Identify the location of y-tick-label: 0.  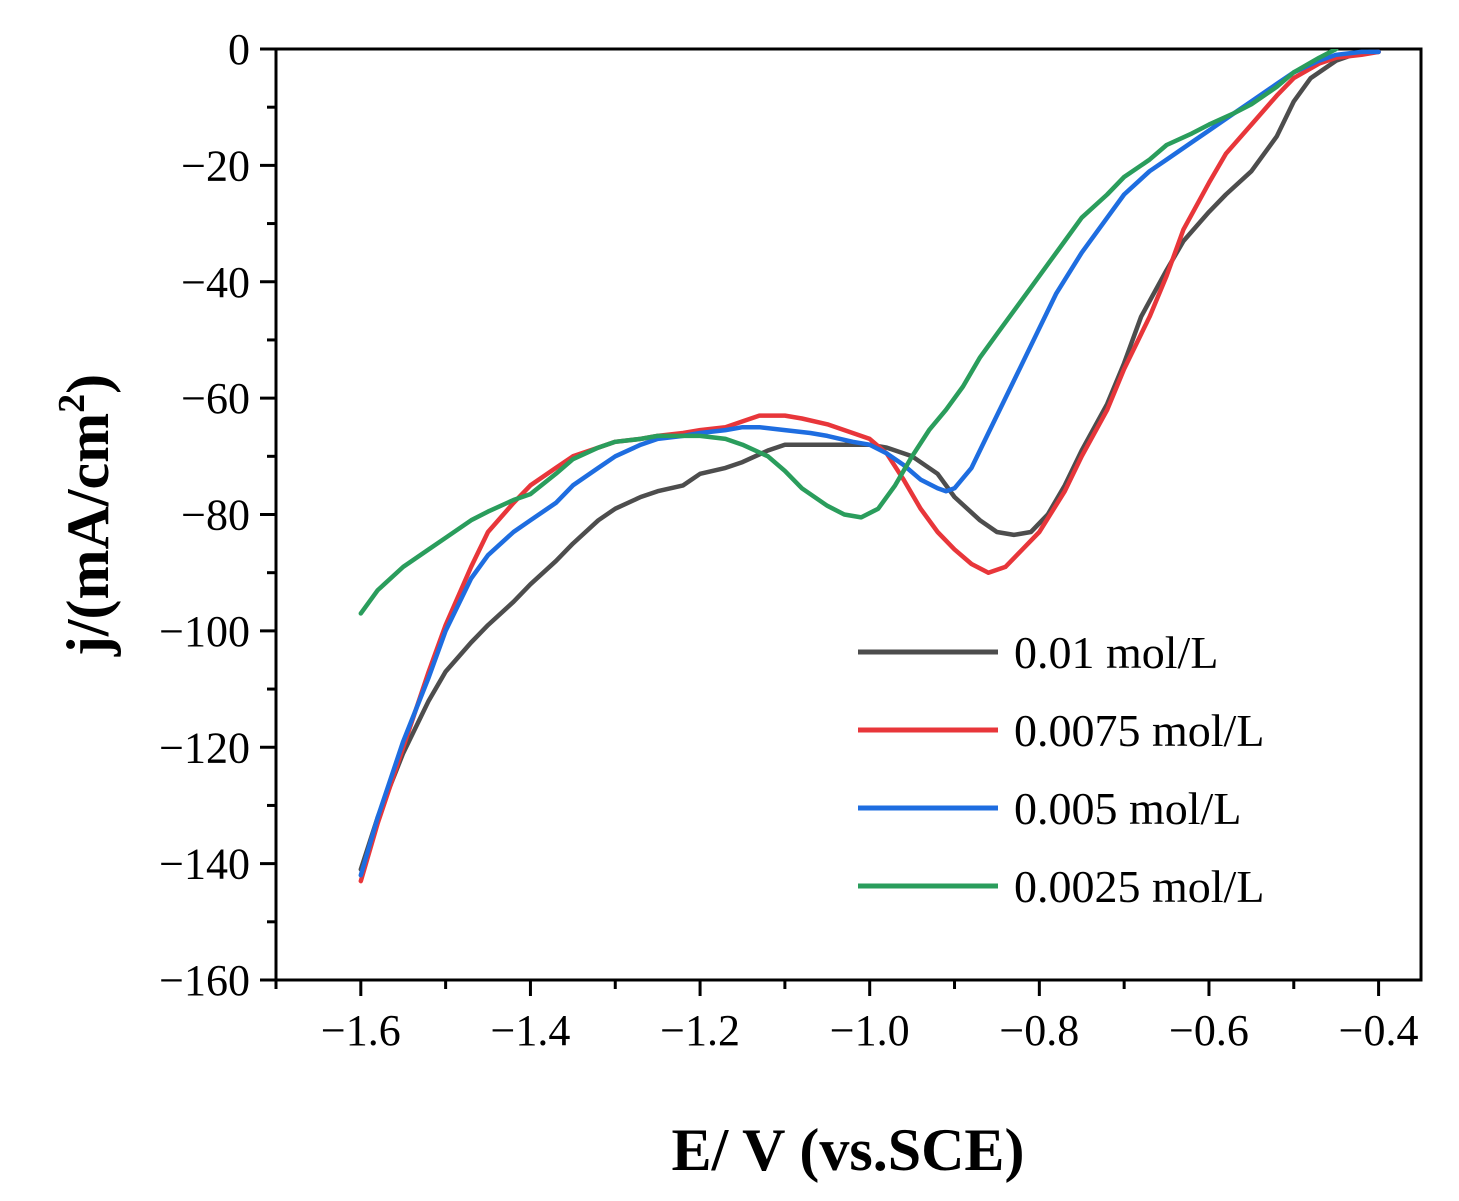
(239, 49).